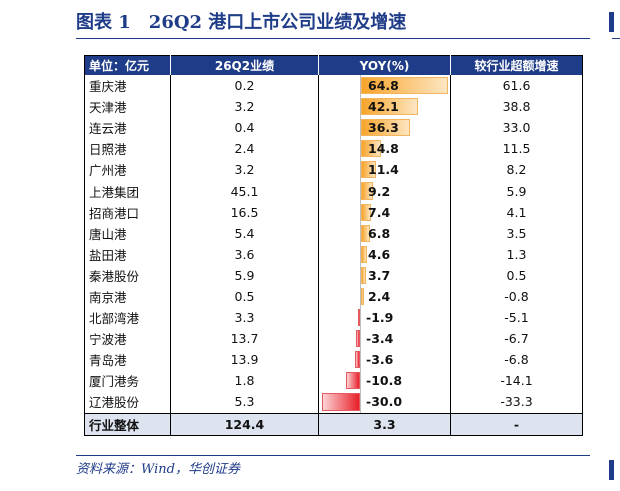 The height and width of the screenshot is (491, 620). What do you see at coordinates (244, 296) in the screenshot?
I see `profit-value: 0.5` at bounding box center [244, 296].